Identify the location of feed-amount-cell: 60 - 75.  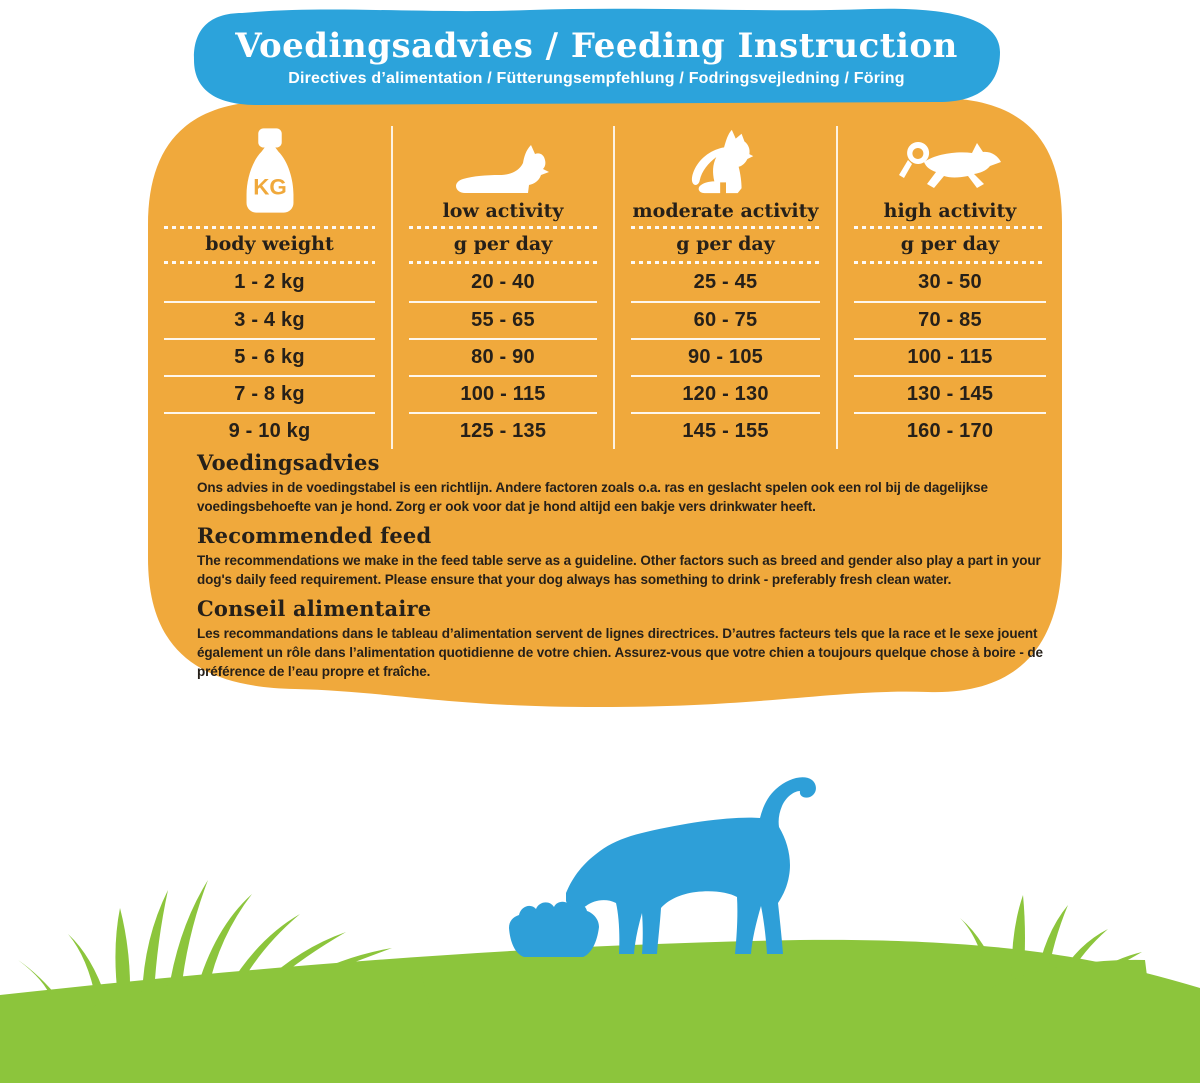
(725, 319).